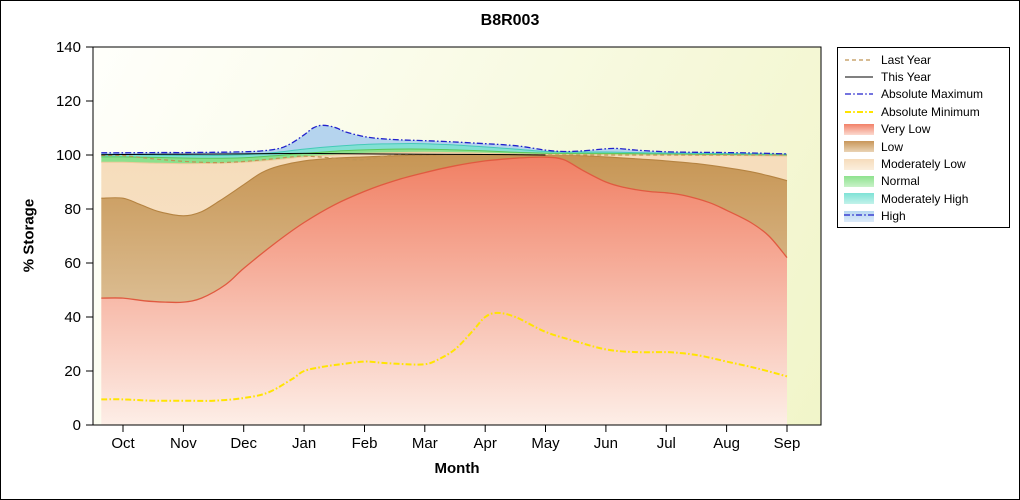 Image resolution: width=1020 pixels, height=500 pixels. Describe the element at coordinates (892, 146) in the screenshot. I see `legend-label: Low` at that location.